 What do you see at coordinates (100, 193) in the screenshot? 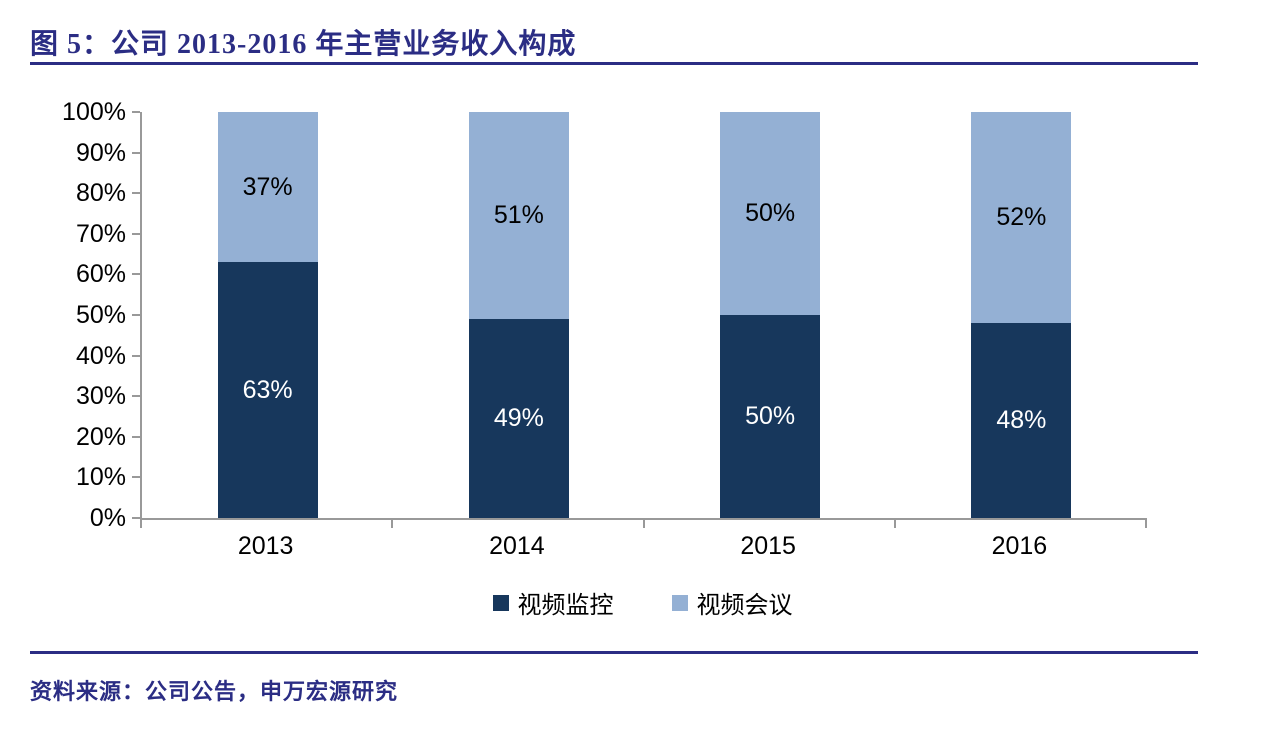
I see `y-tick-label: 80%` at bounding box center [100, 193].